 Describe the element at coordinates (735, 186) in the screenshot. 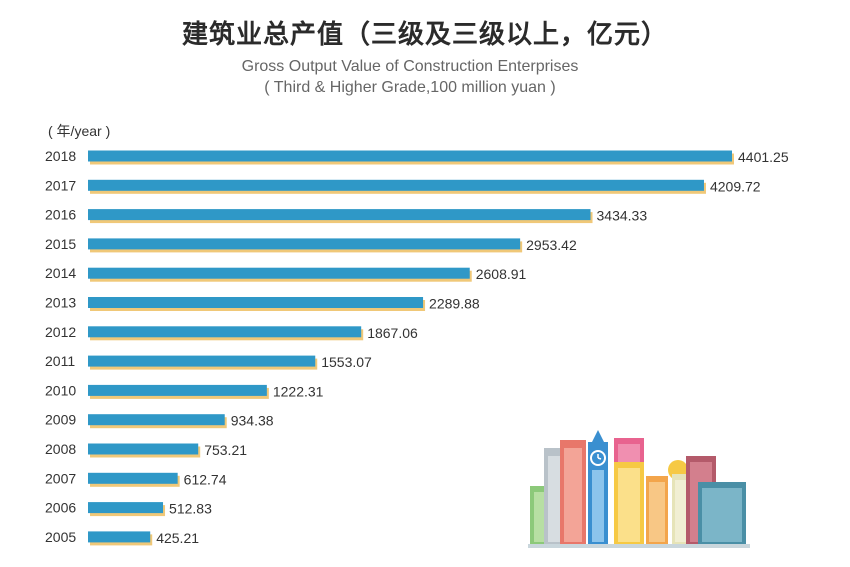

I see `data-label: 4209.72` at that location.